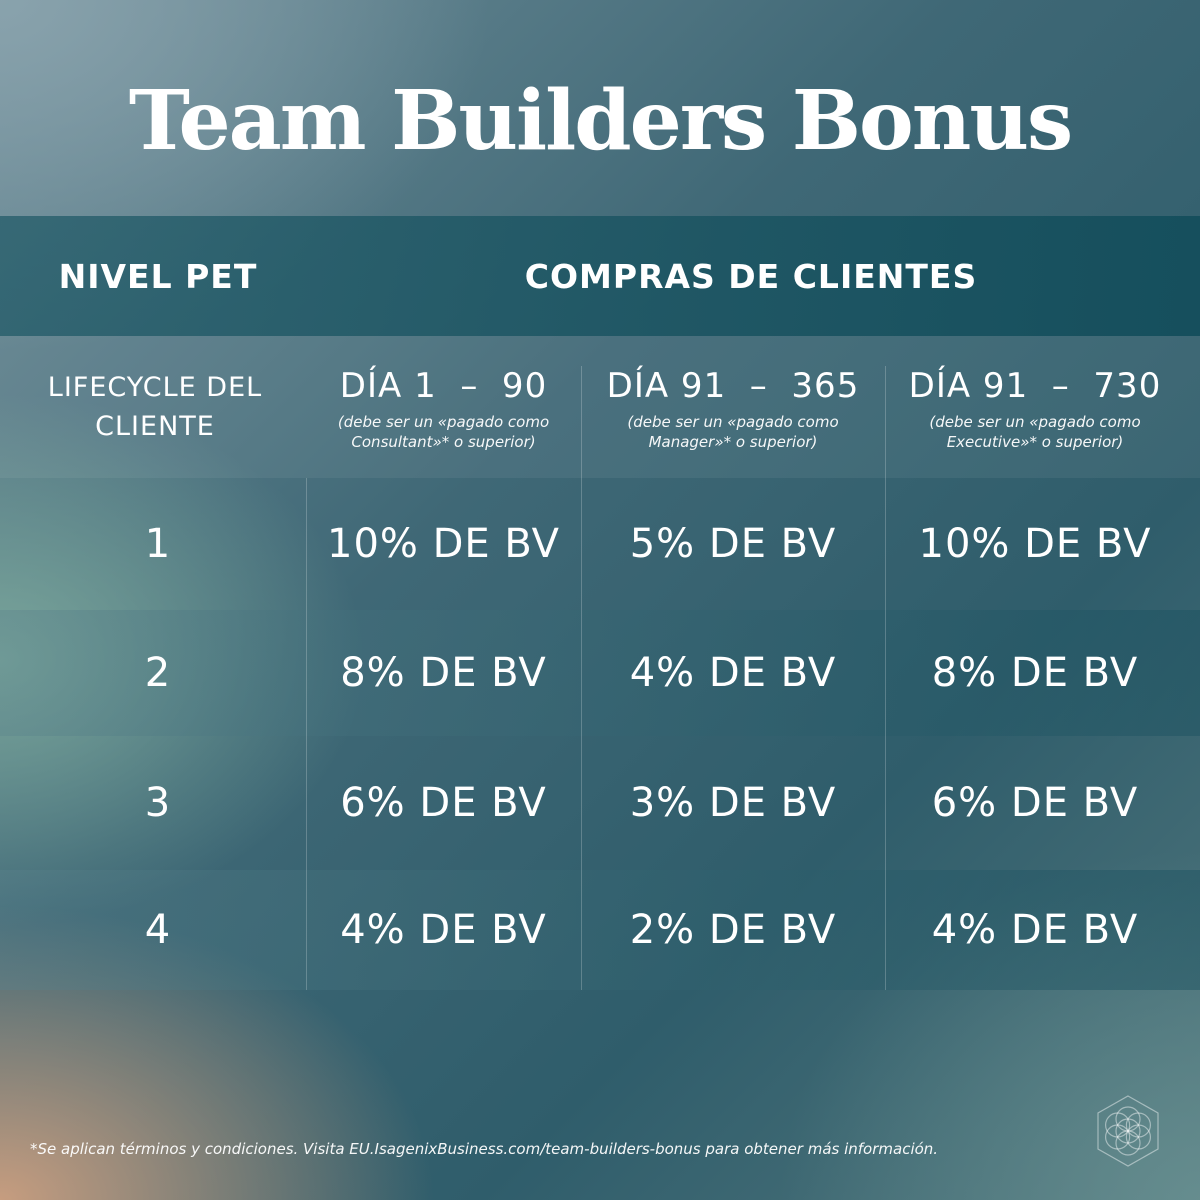  Describe the element at coordinates (155, 407) in the screenshot. I see `lifecycle-label: LIFECYCLE DEL CLIENTE` at that location.